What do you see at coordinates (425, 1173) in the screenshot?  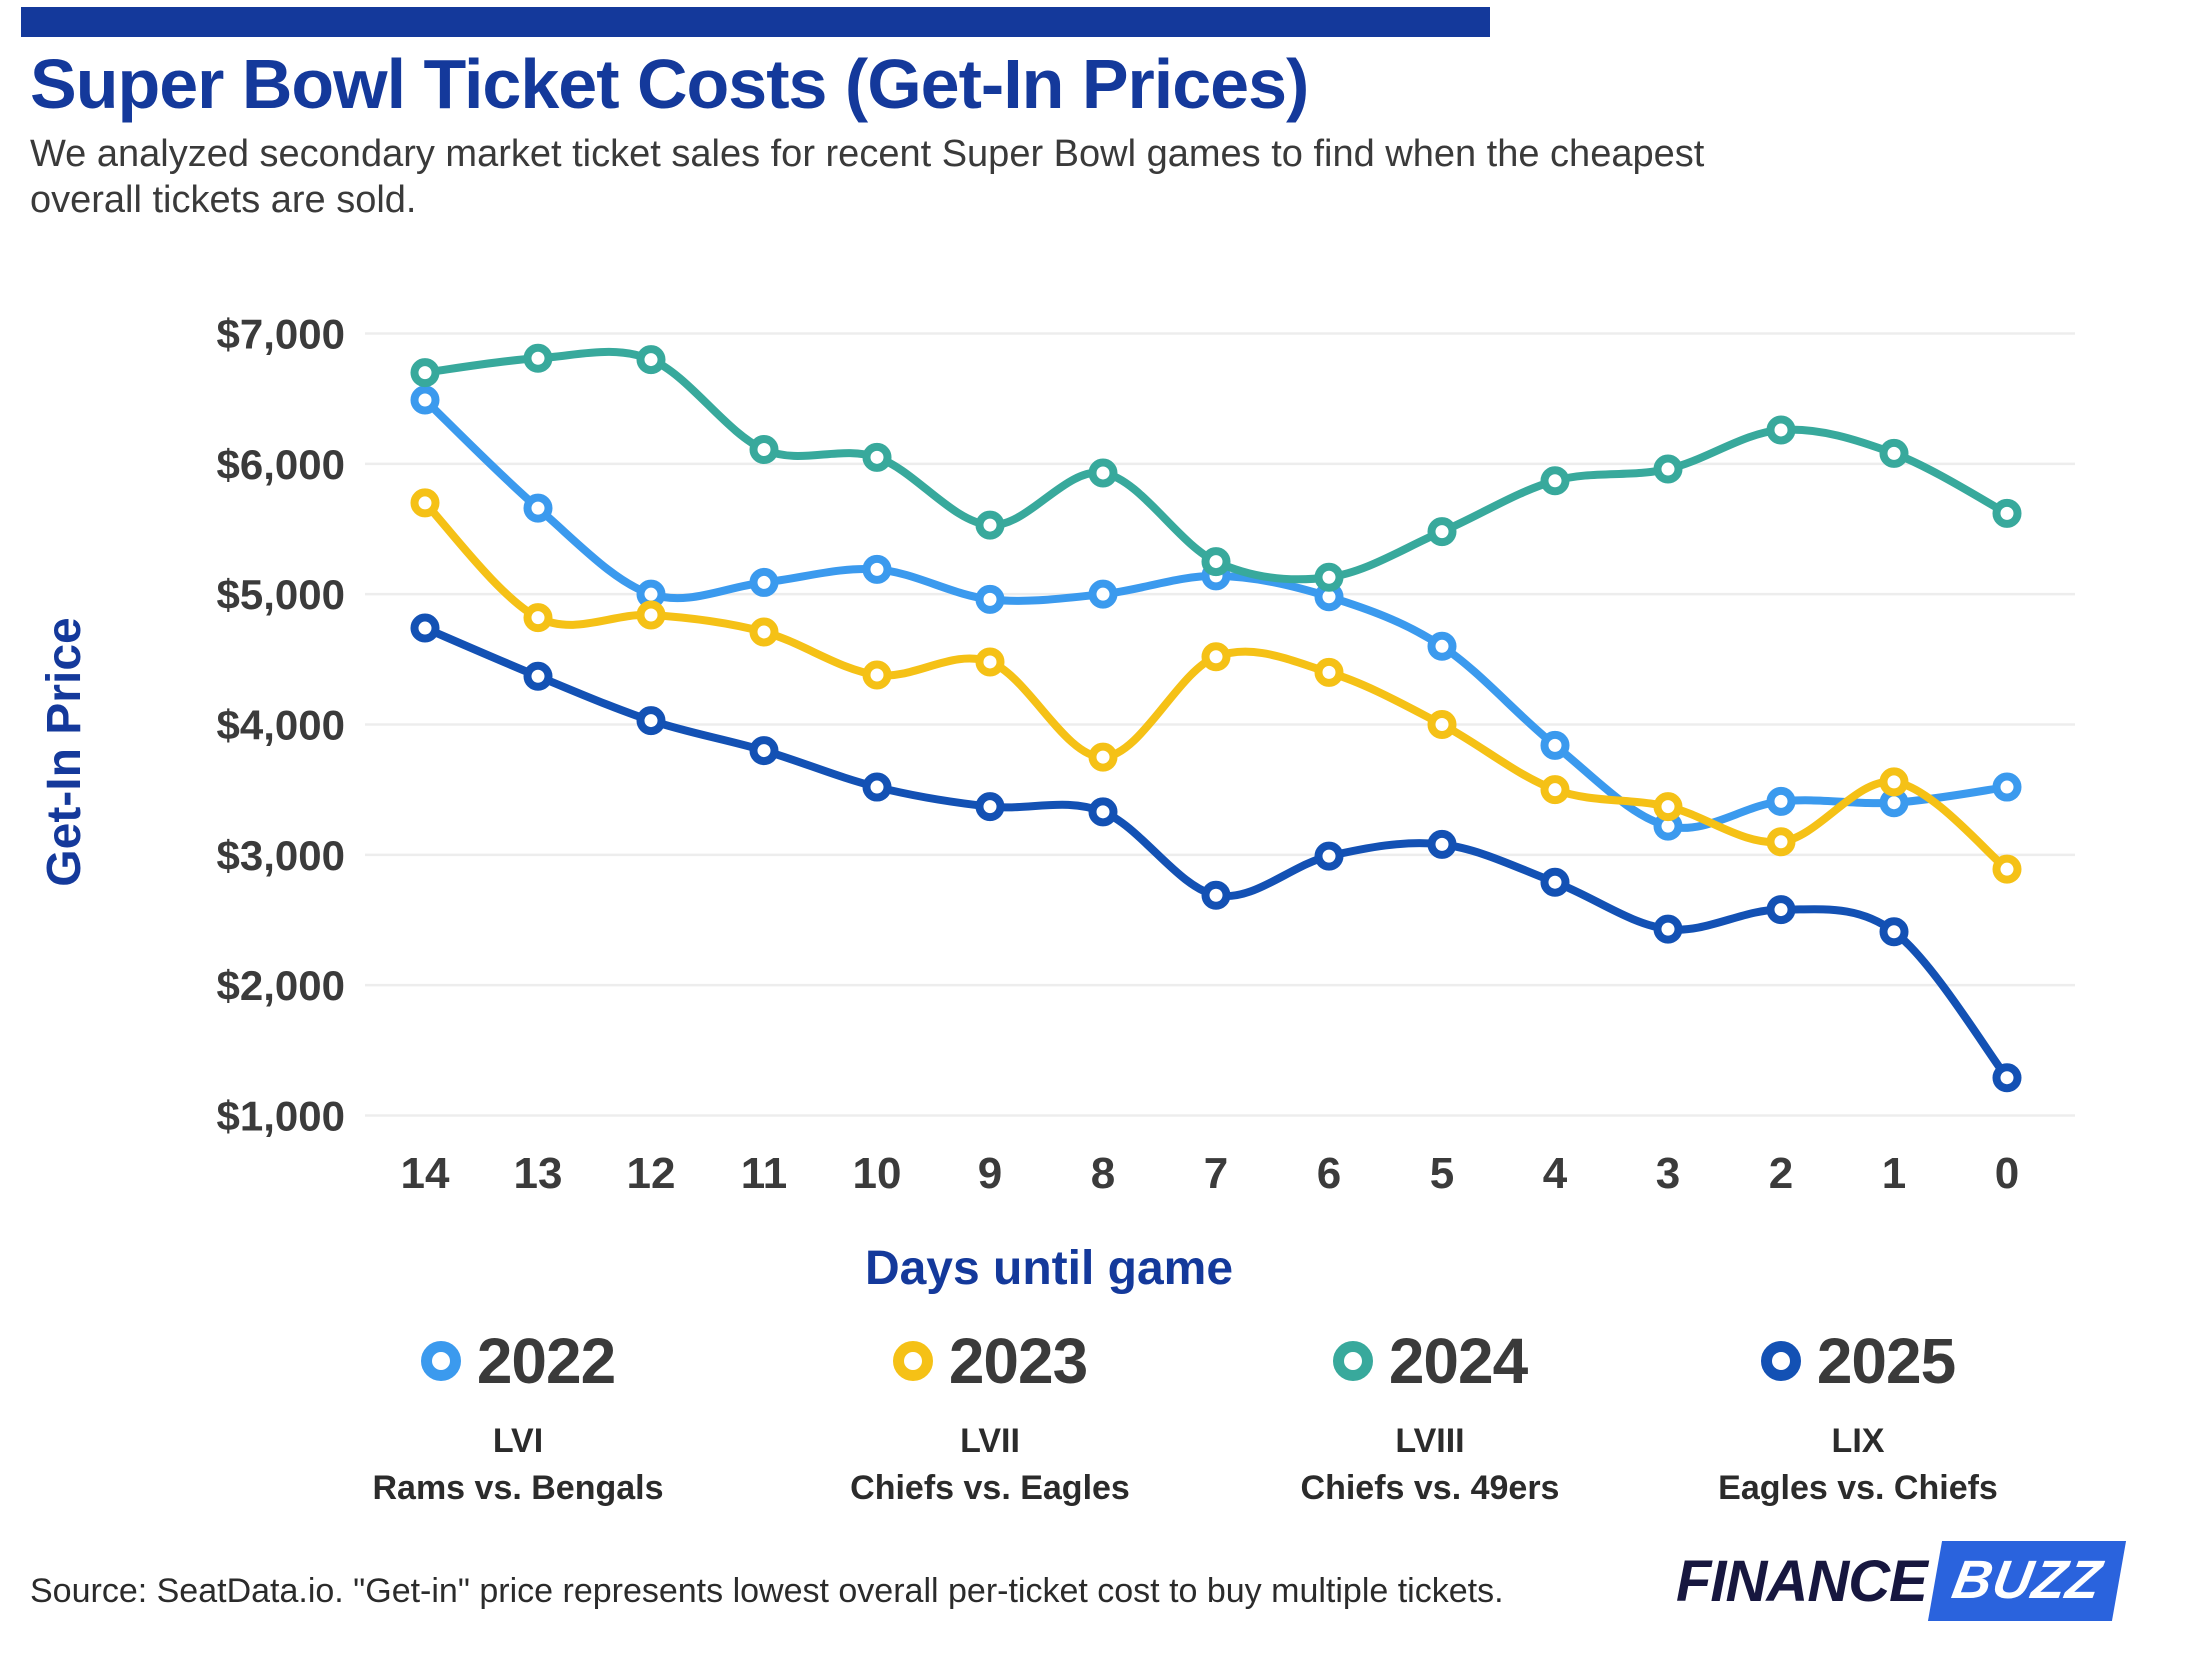 I see `x-tick-label: 14` at bounding box center [425, 1173].